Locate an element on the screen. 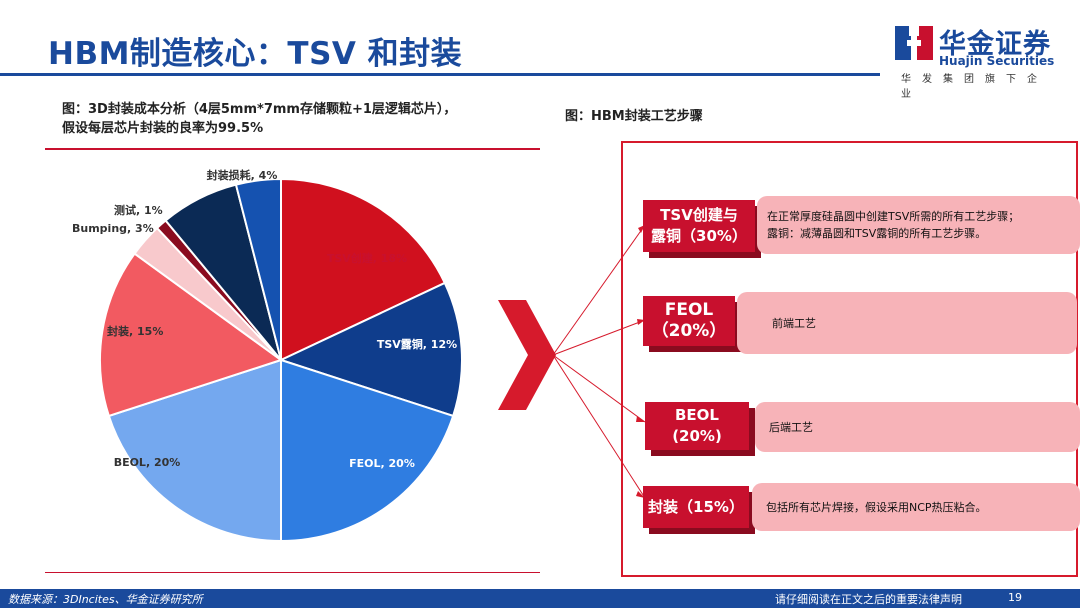 The image size is (1080, 608). step-label: FEOL （20%） is located at coordinates (692, 324).